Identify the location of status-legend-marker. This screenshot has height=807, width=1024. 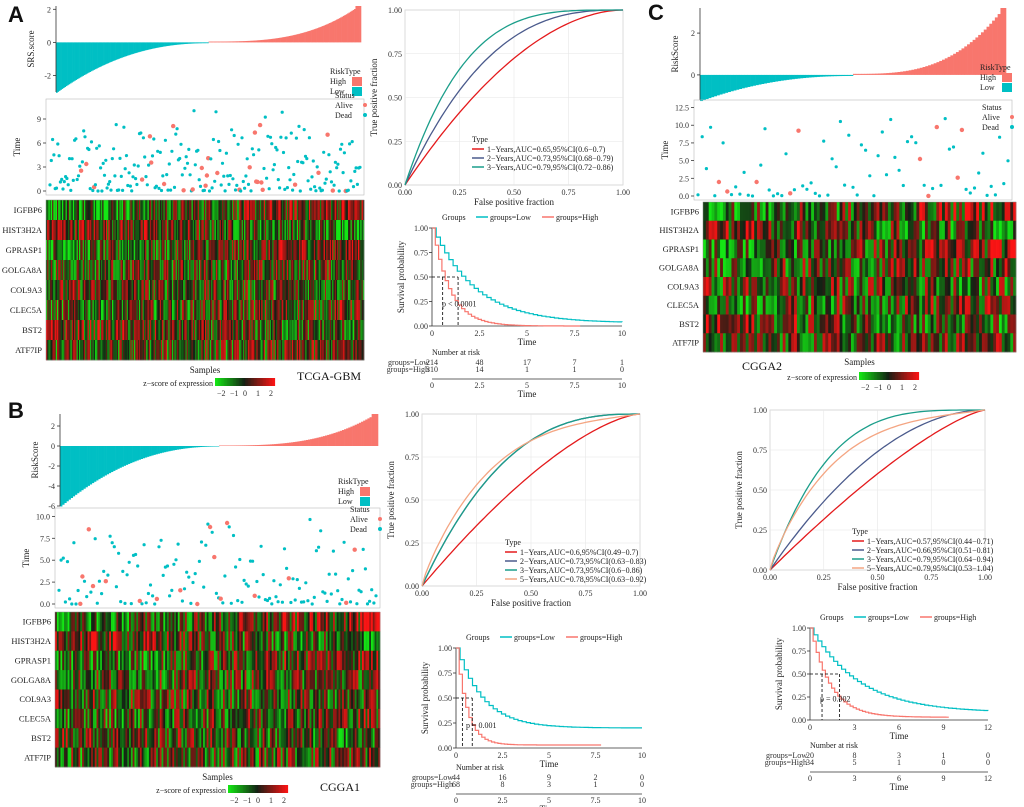
(1012, 127).